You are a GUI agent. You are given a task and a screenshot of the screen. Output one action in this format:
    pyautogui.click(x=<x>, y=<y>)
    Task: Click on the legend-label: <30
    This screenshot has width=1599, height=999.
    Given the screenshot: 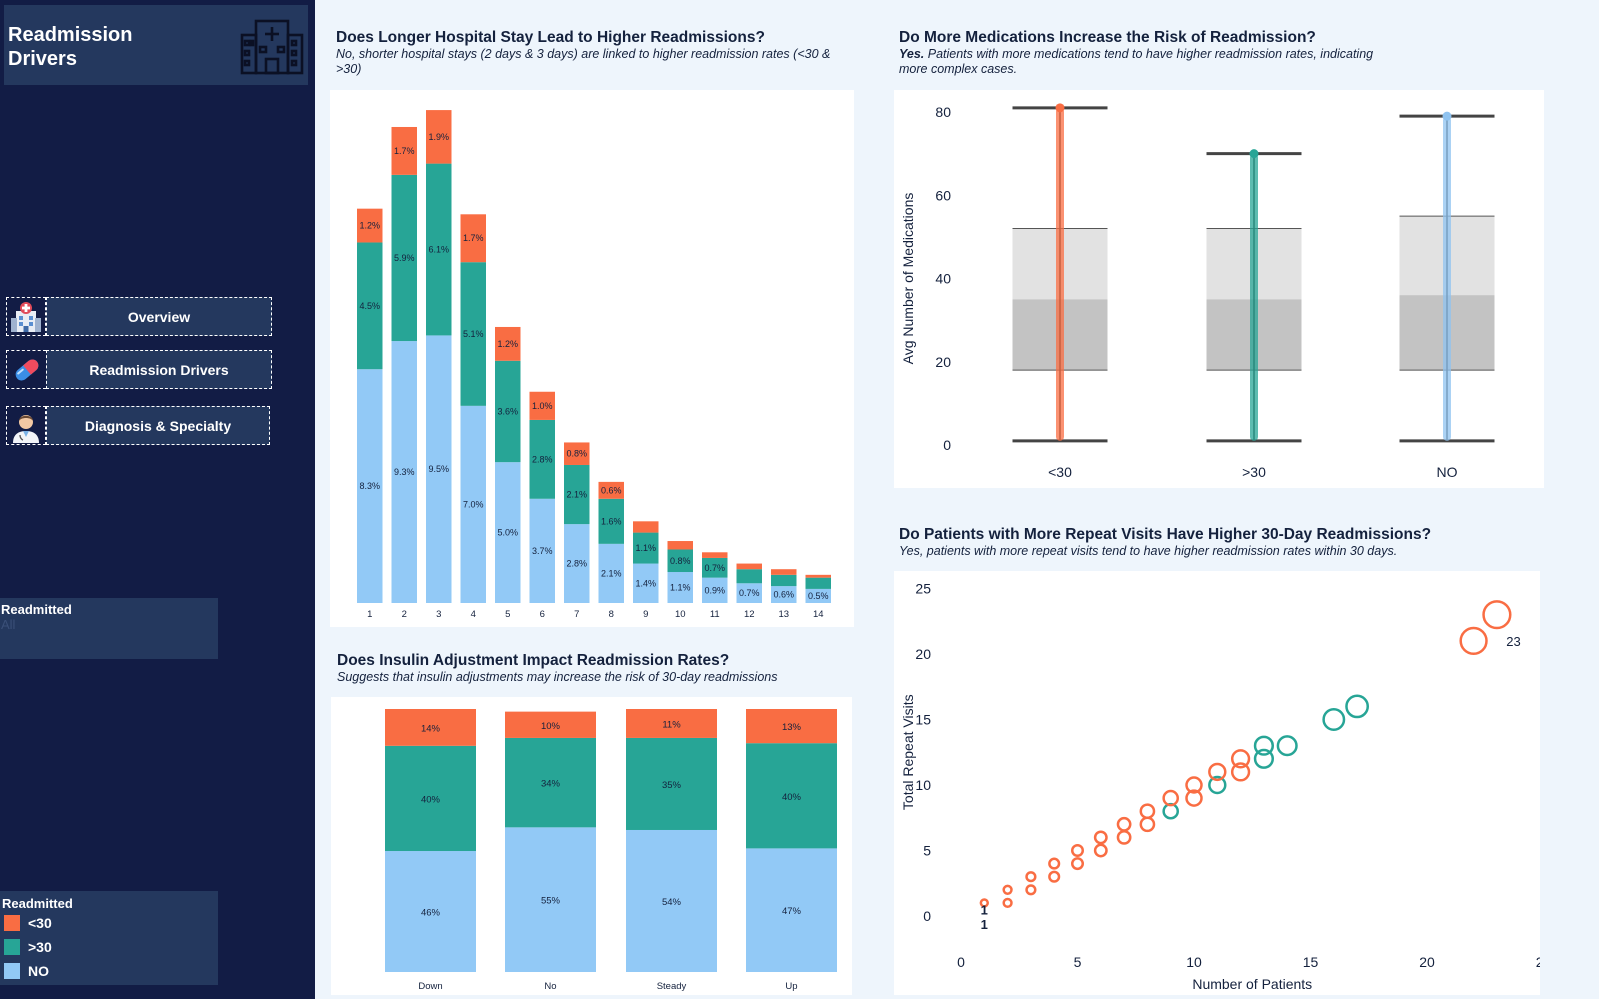 What is the action you would take?
    pyautogui.click(x=40, y=923)
    